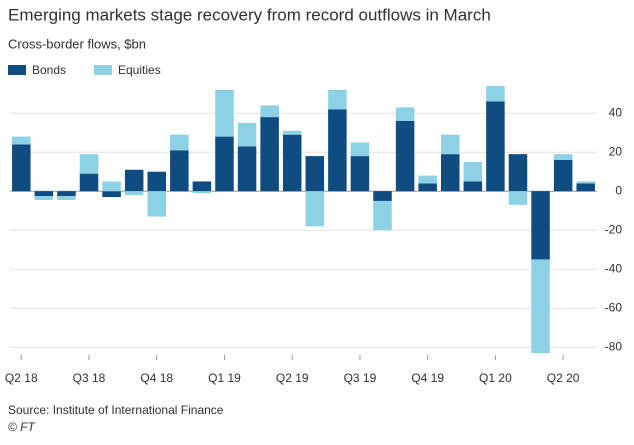  I want to click on y-tick-label: -40, so click(614, 268).